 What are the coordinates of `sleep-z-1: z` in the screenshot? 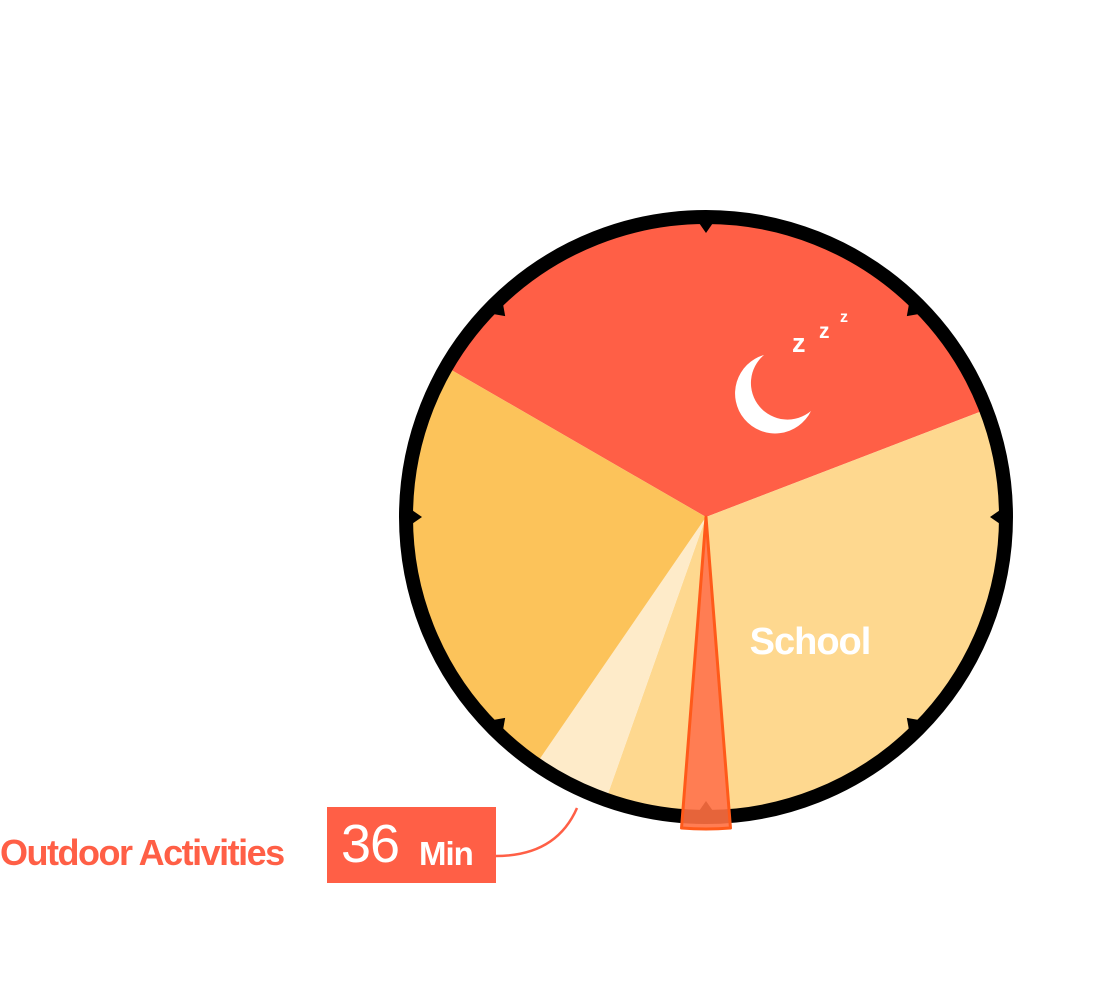 It's located at (799, 343).